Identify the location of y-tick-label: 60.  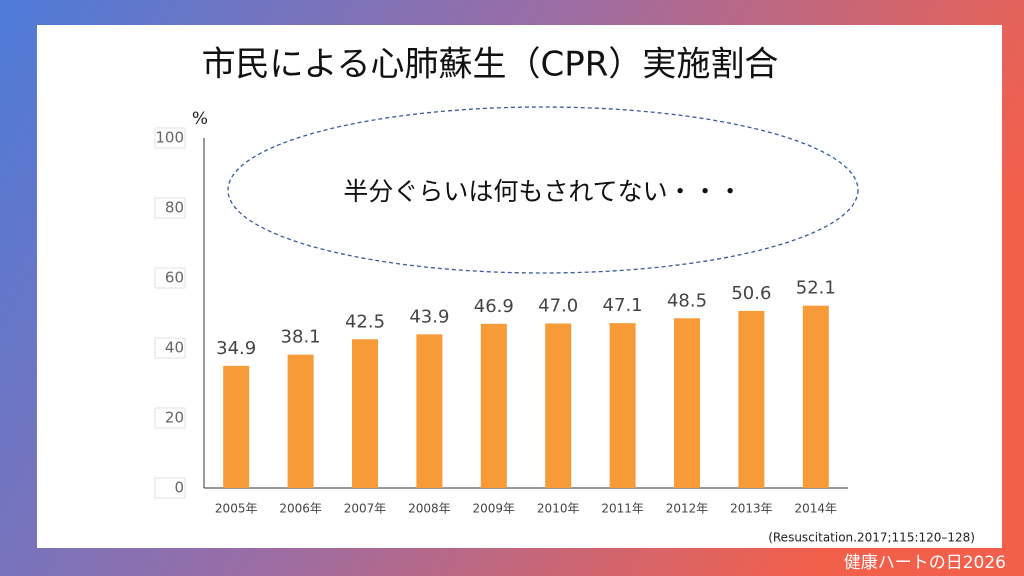
(174, 278).